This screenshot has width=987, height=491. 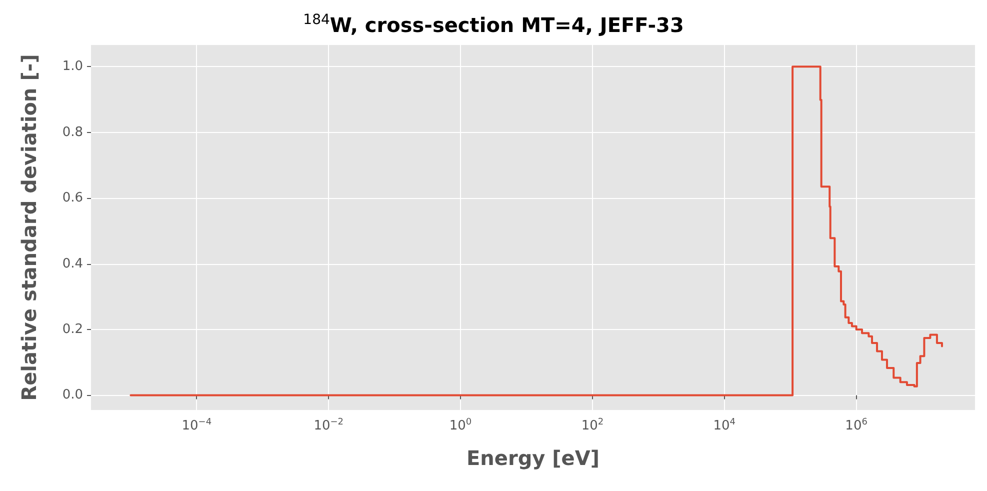 I want to click on y-tick-label: 1.0, so click(x=72, y=66).